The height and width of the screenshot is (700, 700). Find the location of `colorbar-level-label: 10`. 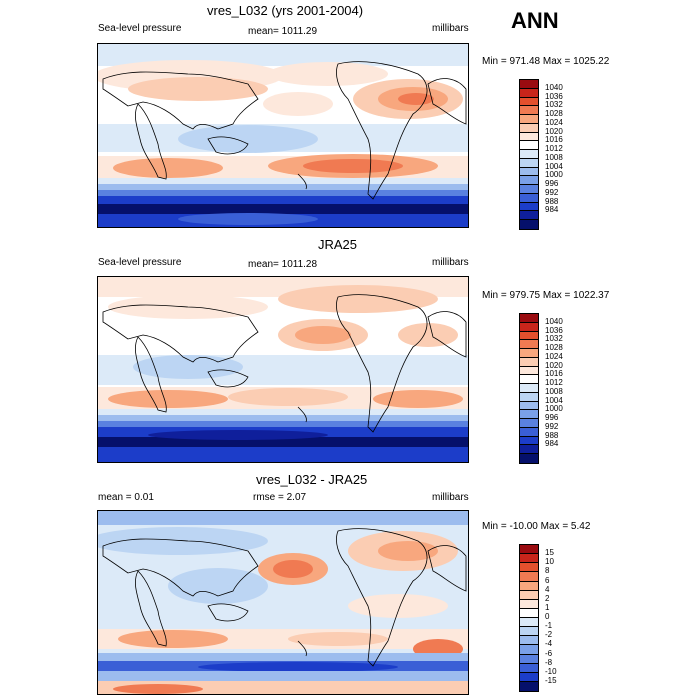

colorbar-level-label: 10 is located at coordinates (549, 562).